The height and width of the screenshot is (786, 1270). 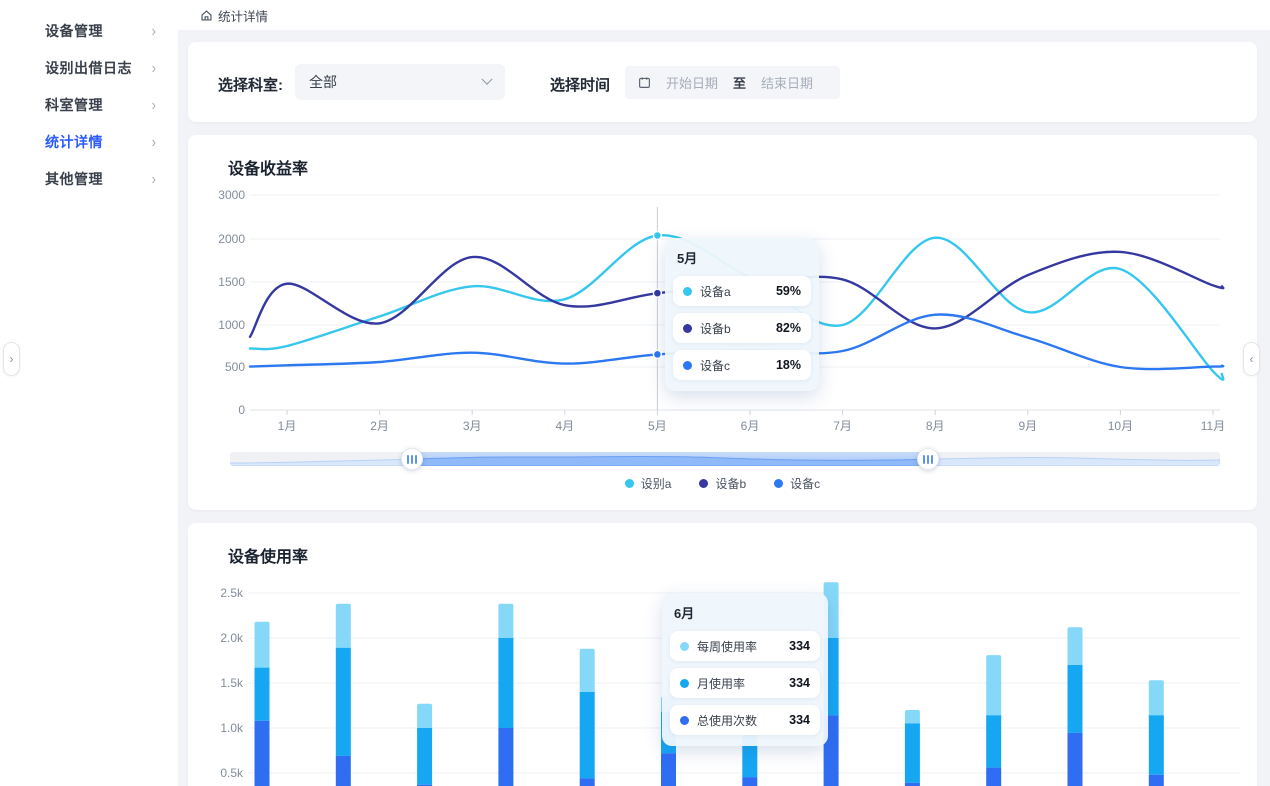 What do you see at coordinates (1120, 426) in the screenshot?
I see `x-axis-label: 10月` at bounding box center [1120, 426].